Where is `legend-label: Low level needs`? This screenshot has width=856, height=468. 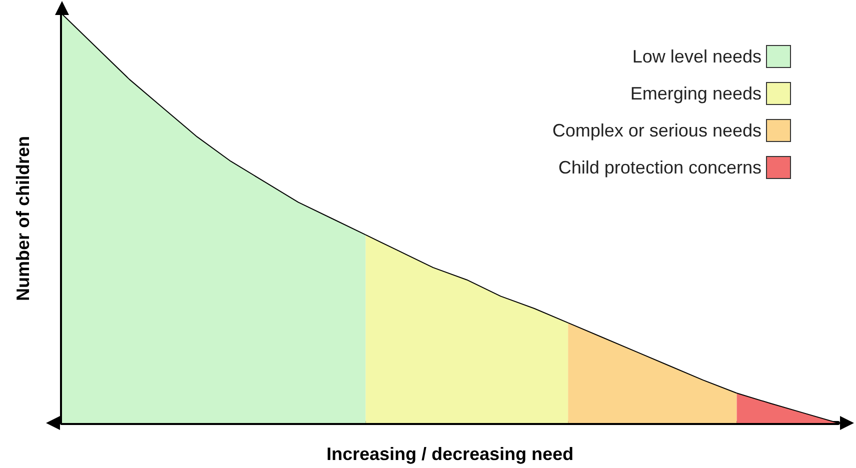
legend-label: Low level needs is located at coordinates (697, 56).